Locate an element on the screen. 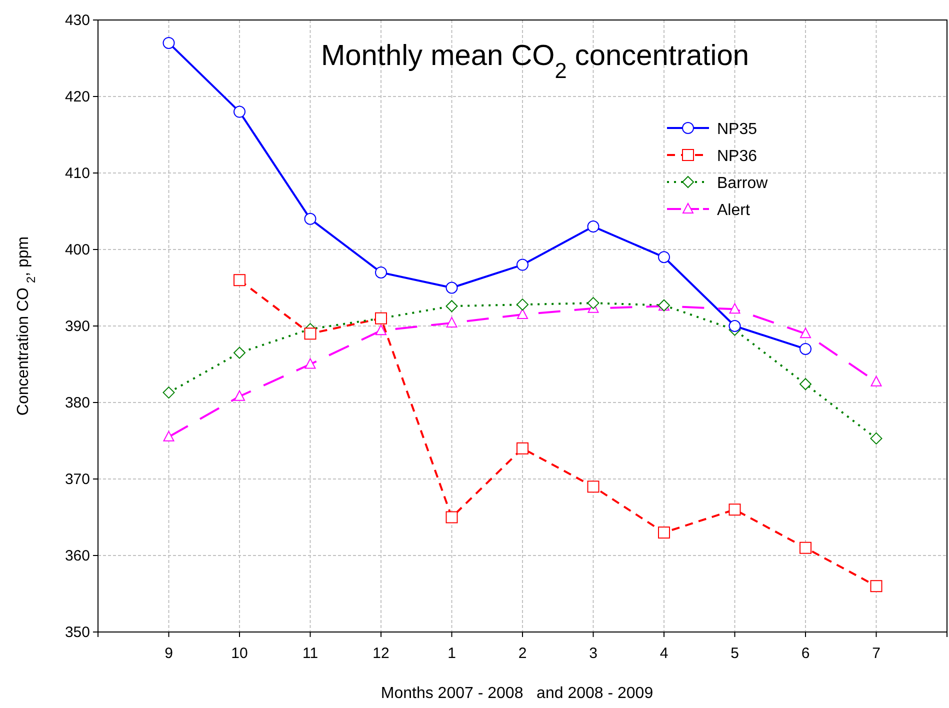 This screenshot has height=708, width=949. x-tick-label: 1 is located at coordinates (452, 653).